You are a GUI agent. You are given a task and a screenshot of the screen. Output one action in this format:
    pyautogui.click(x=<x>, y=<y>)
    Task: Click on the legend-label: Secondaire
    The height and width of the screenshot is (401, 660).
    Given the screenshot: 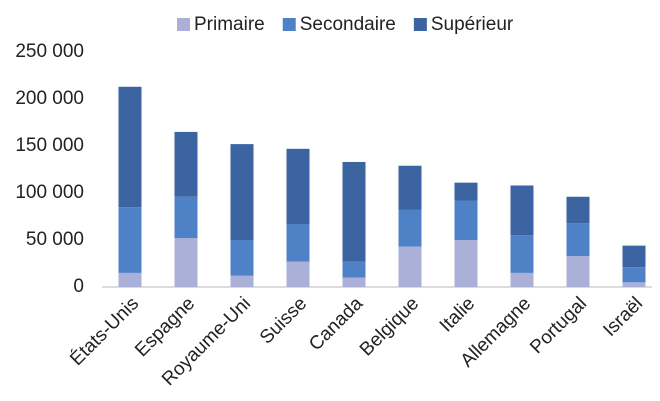 What is the action you would take?
    pyautogui.click(x=348, y=24)
    